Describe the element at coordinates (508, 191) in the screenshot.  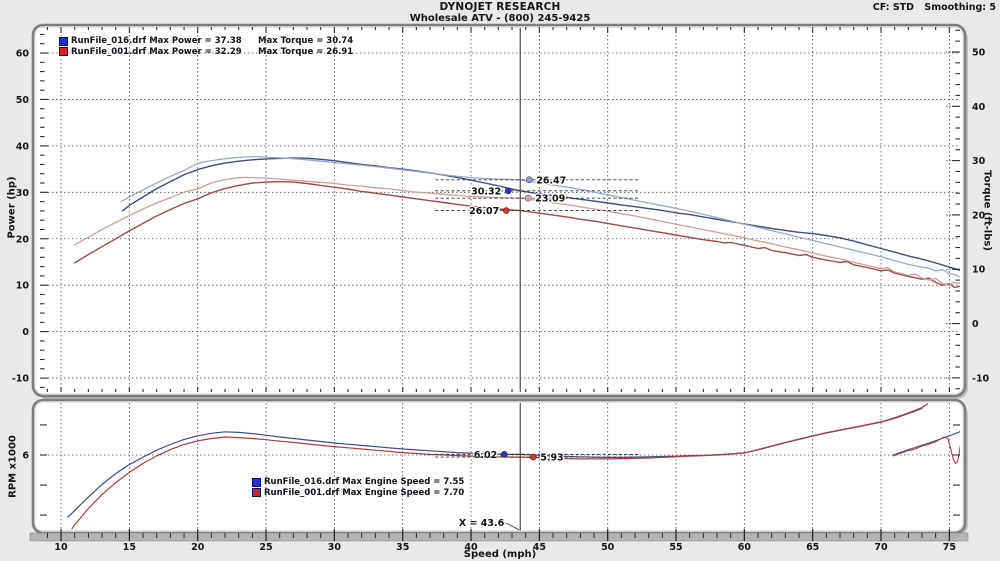
I see `cursor-dot-30.32` at that location.